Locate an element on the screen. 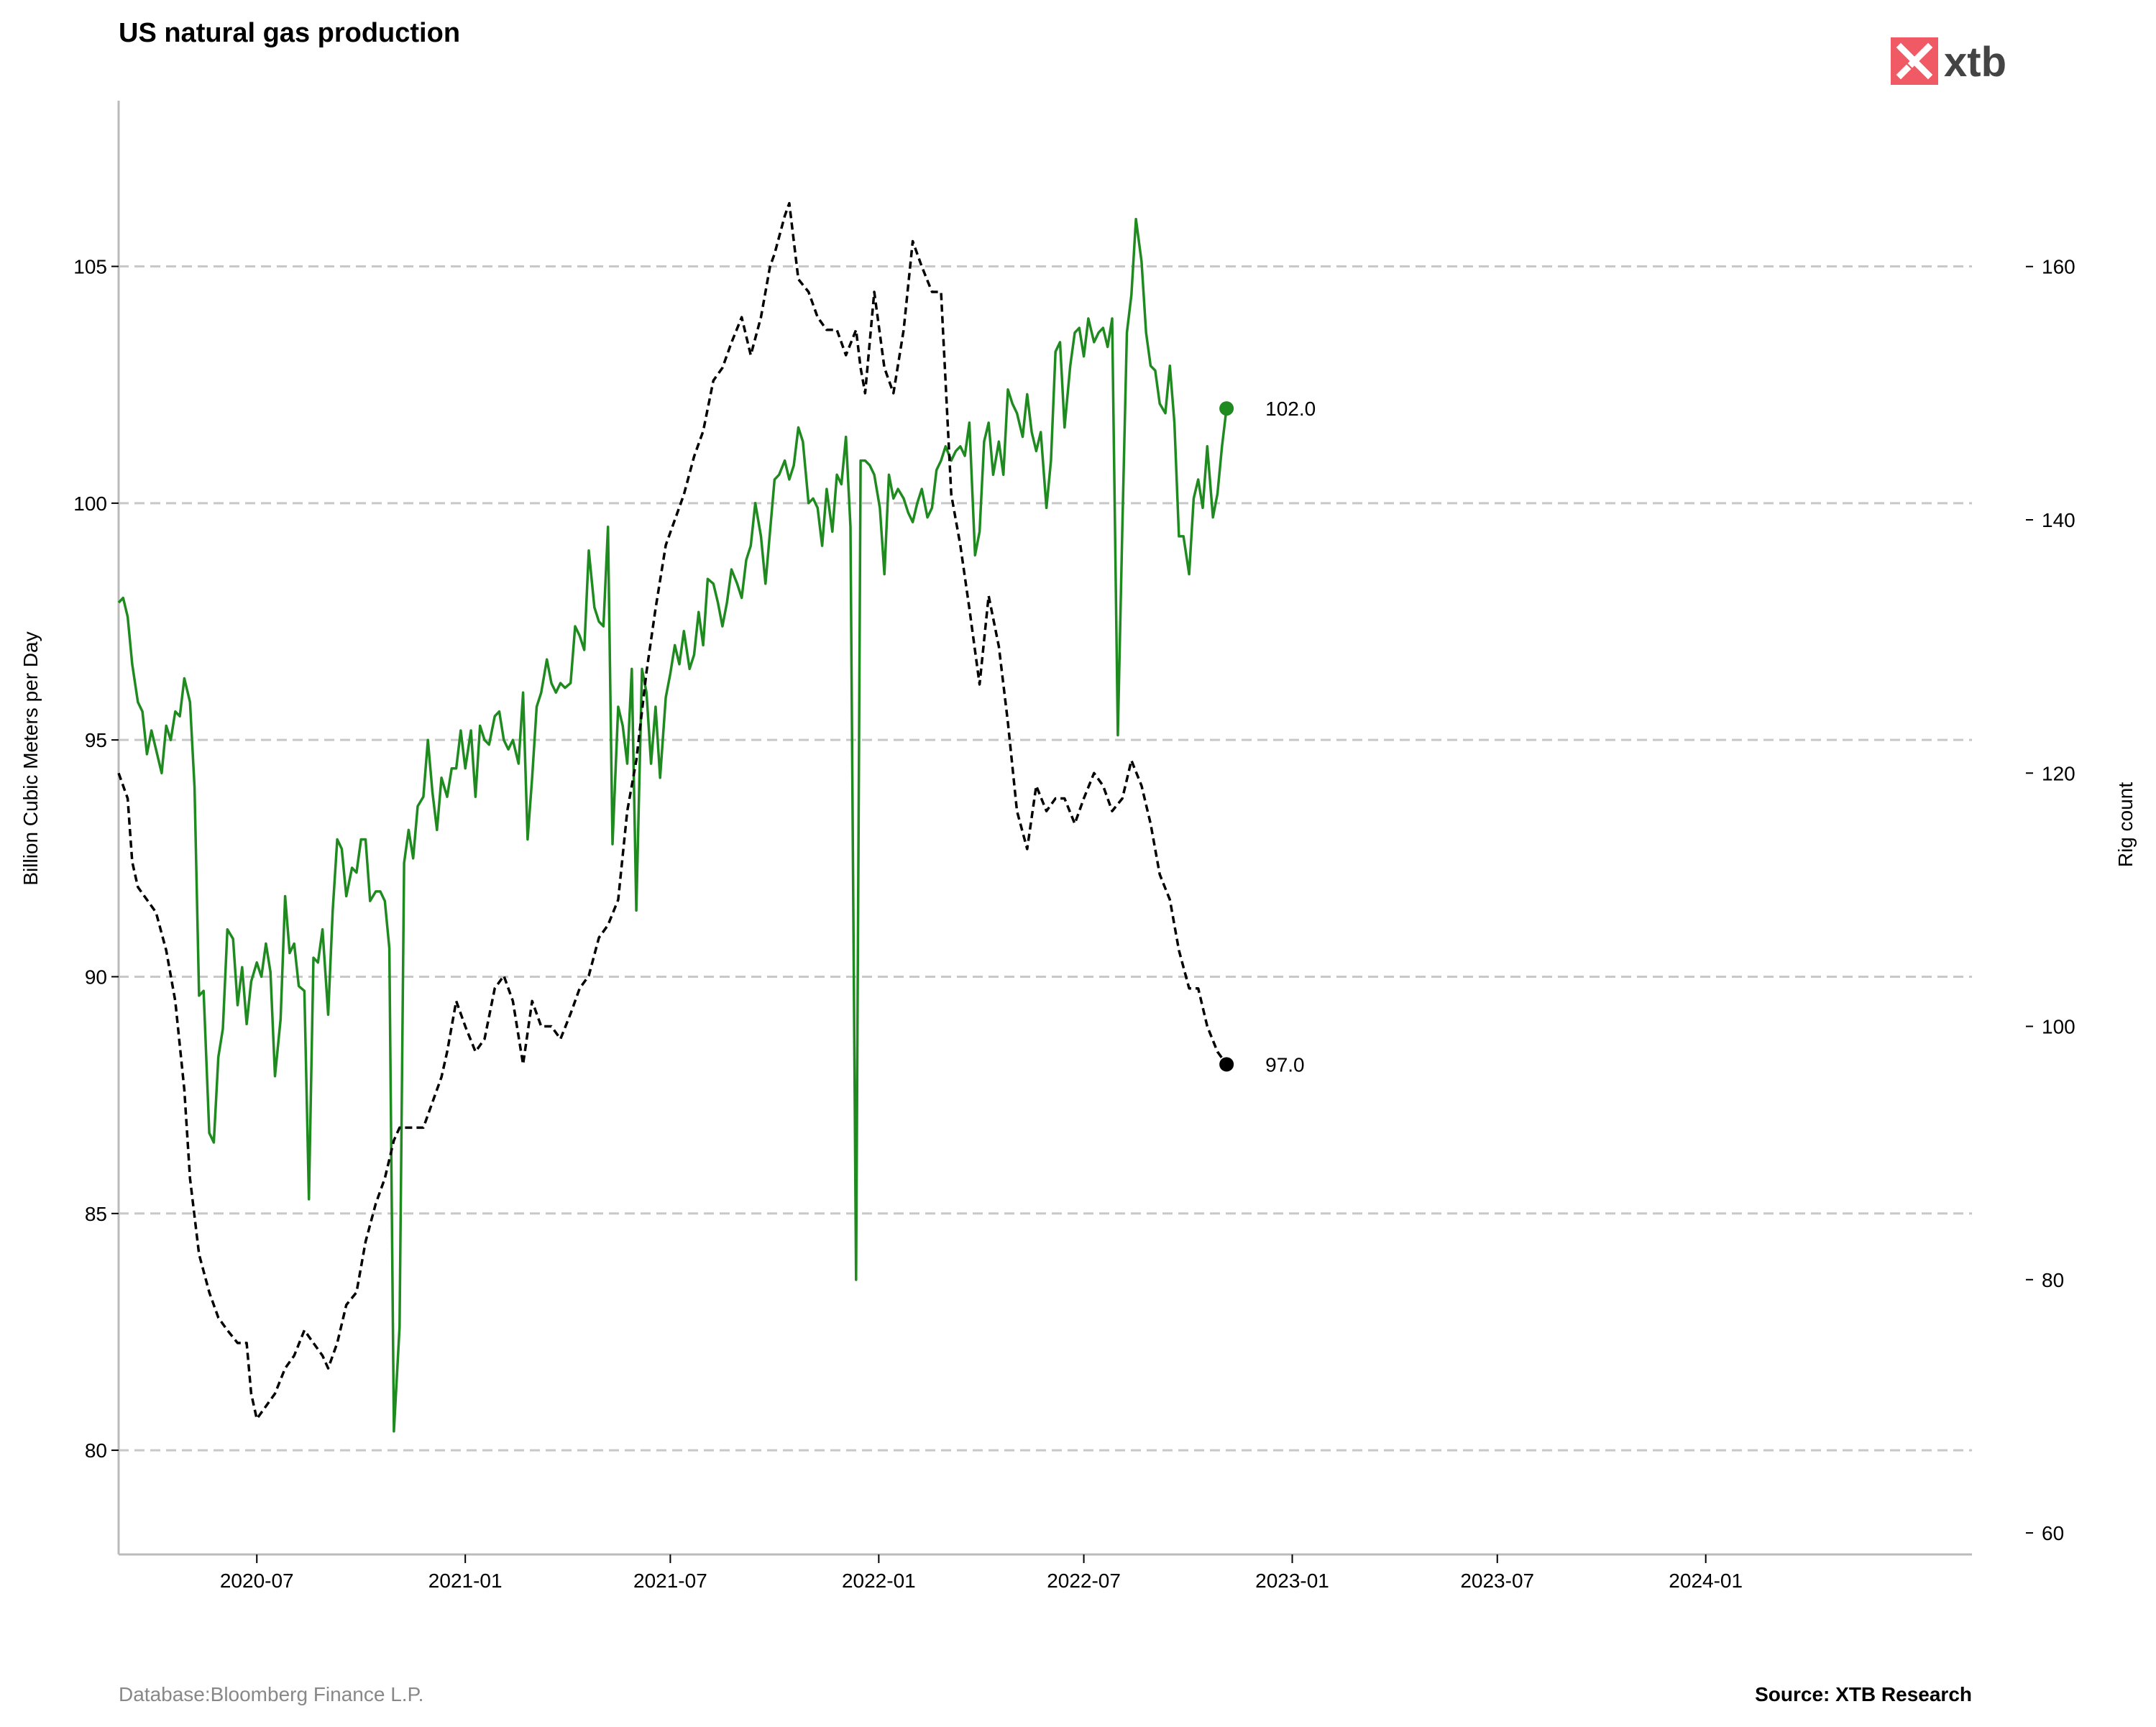  end-label-rig-count: 97.0 is located at coordinates (1285, 1064).